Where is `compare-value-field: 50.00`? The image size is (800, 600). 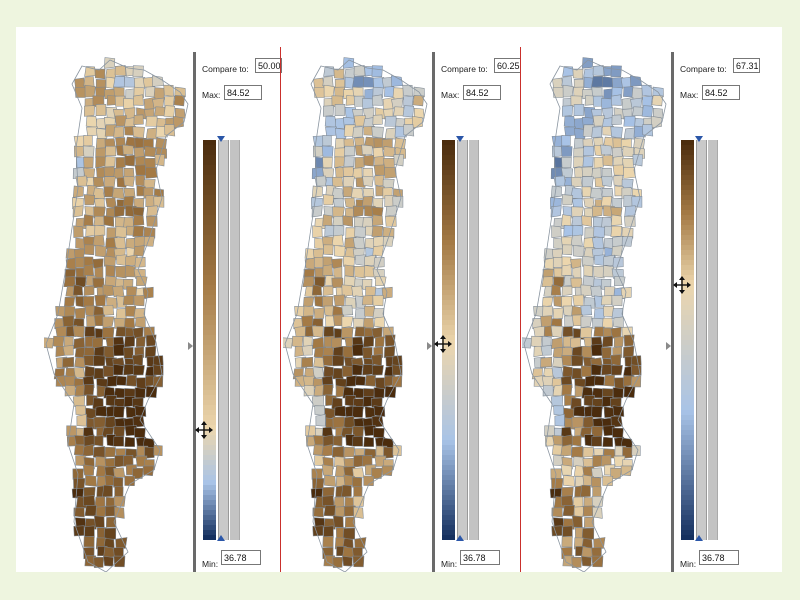 compare-value-field: 50.00 is located at coordinates (268, 65).